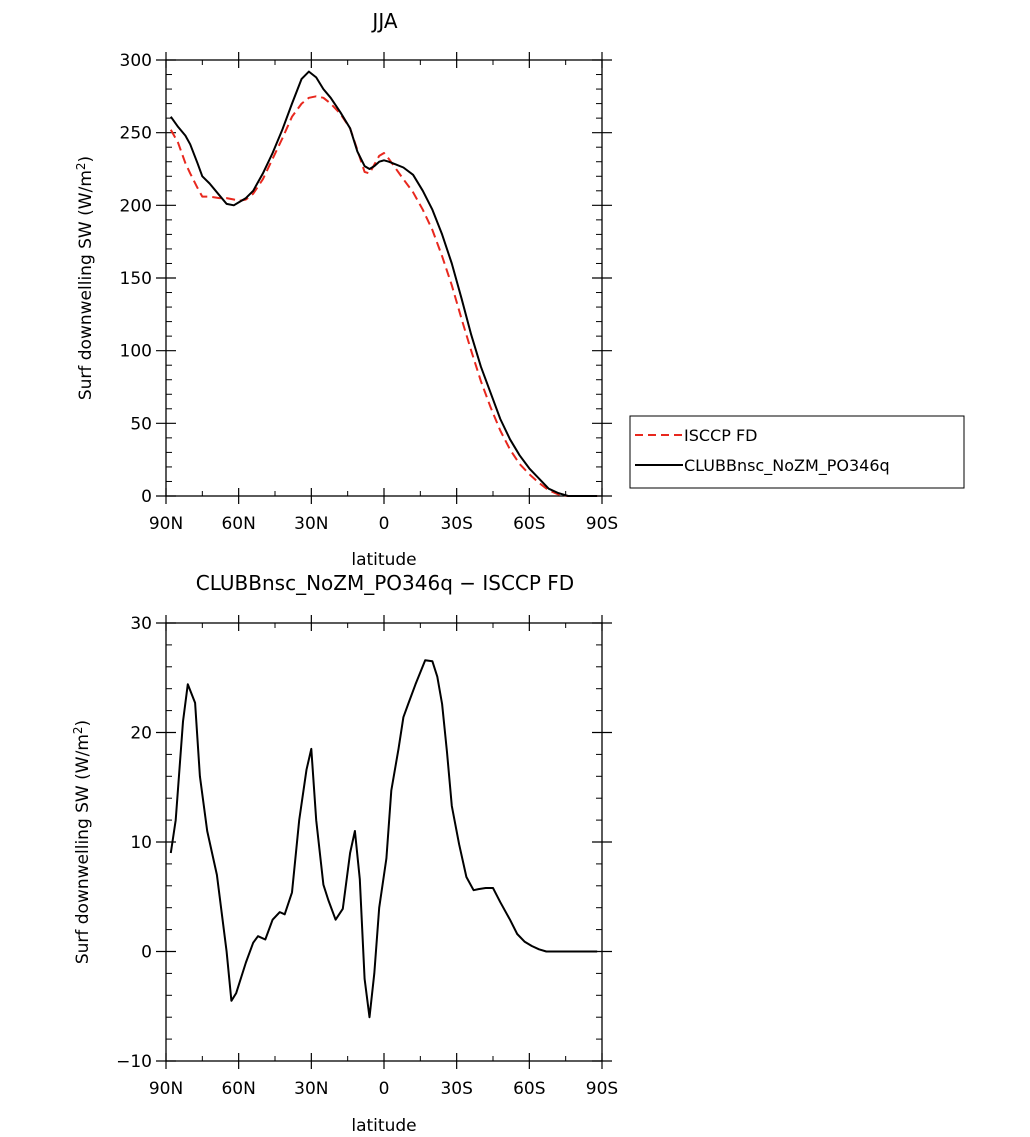  What do you see at coordinates (83, 849) in the screenshot?
I see `bottom-y-axis-label-main: Surf downwelling SW (W/m` at bounding box center [83, 849].